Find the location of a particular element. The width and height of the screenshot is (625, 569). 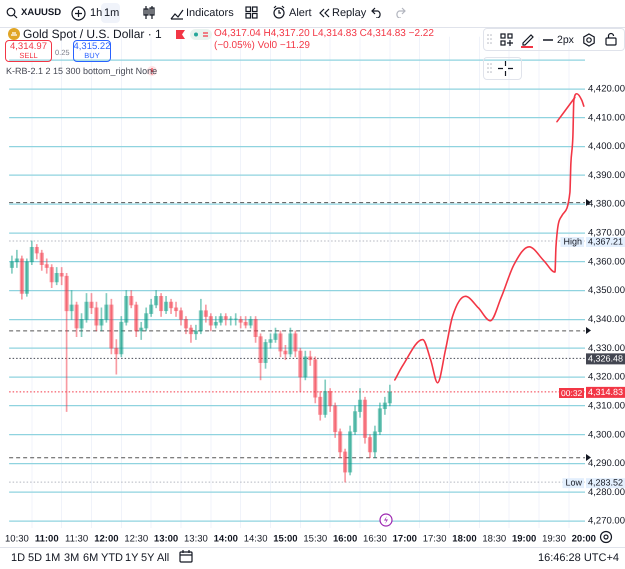

text: 4,314.83 is located at coordinates (606, 391).